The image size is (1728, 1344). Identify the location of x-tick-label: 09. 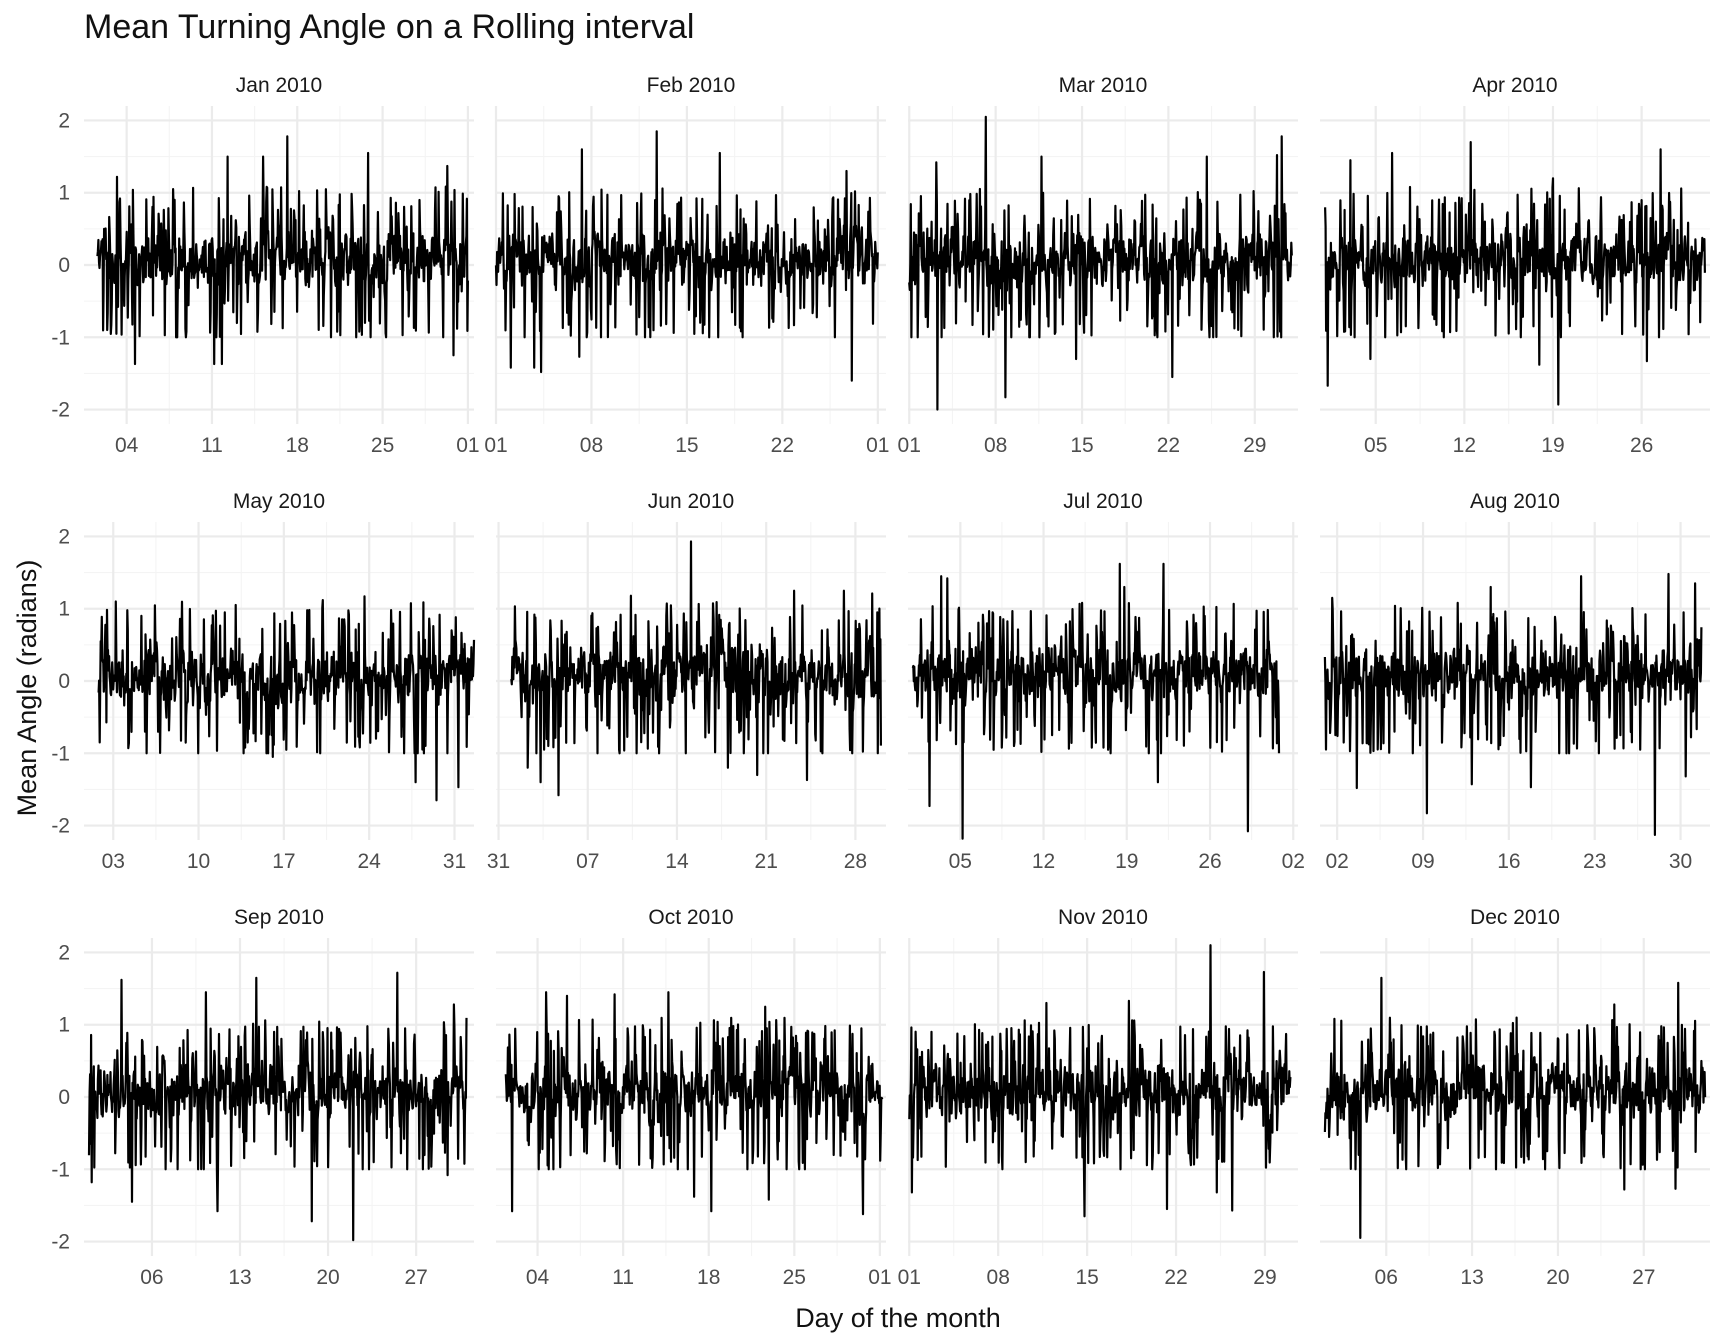
(1422, 861).